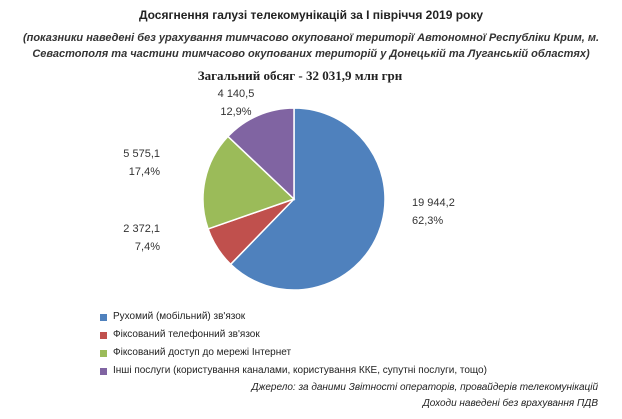 This screenshot has width=622, height=419. Describe the element at coordinates (433, 203) in the screenshot. I see `value-label-mobile: 19 944,2` at that location.